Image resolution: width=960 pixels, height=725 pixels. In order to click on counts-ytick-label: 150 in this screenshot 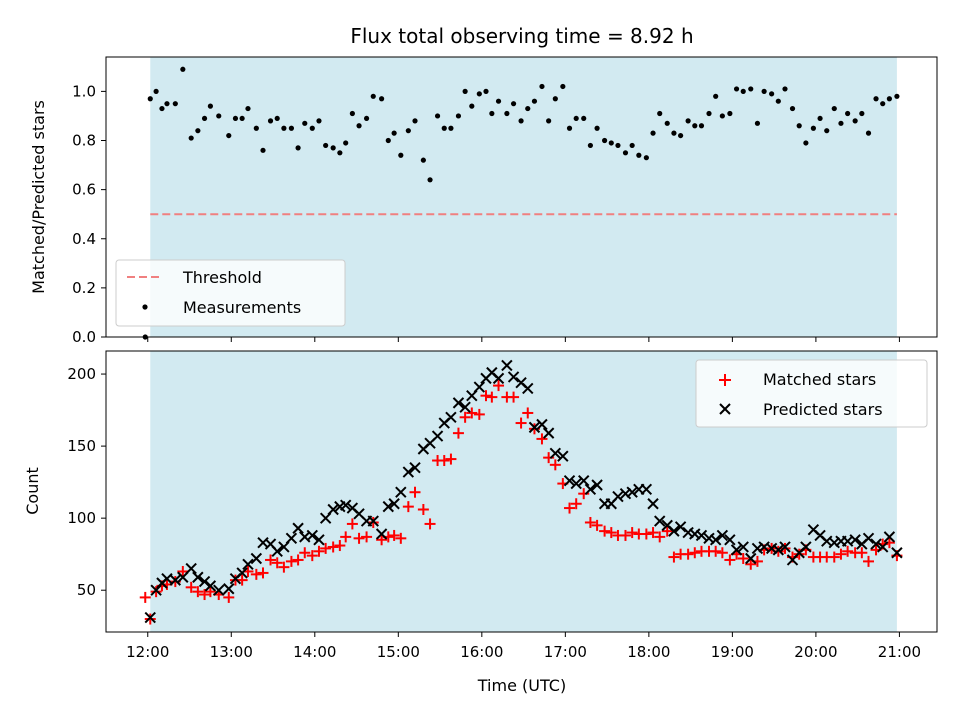, I will do `click(81, 446)`.